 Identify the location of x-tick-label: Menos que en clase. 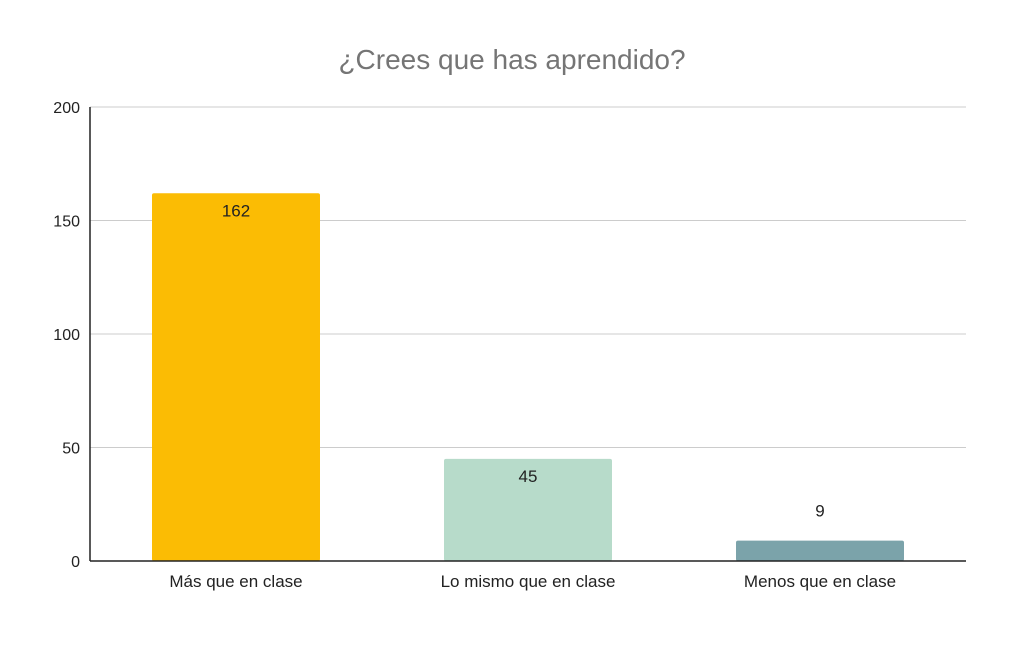
(820, 581).